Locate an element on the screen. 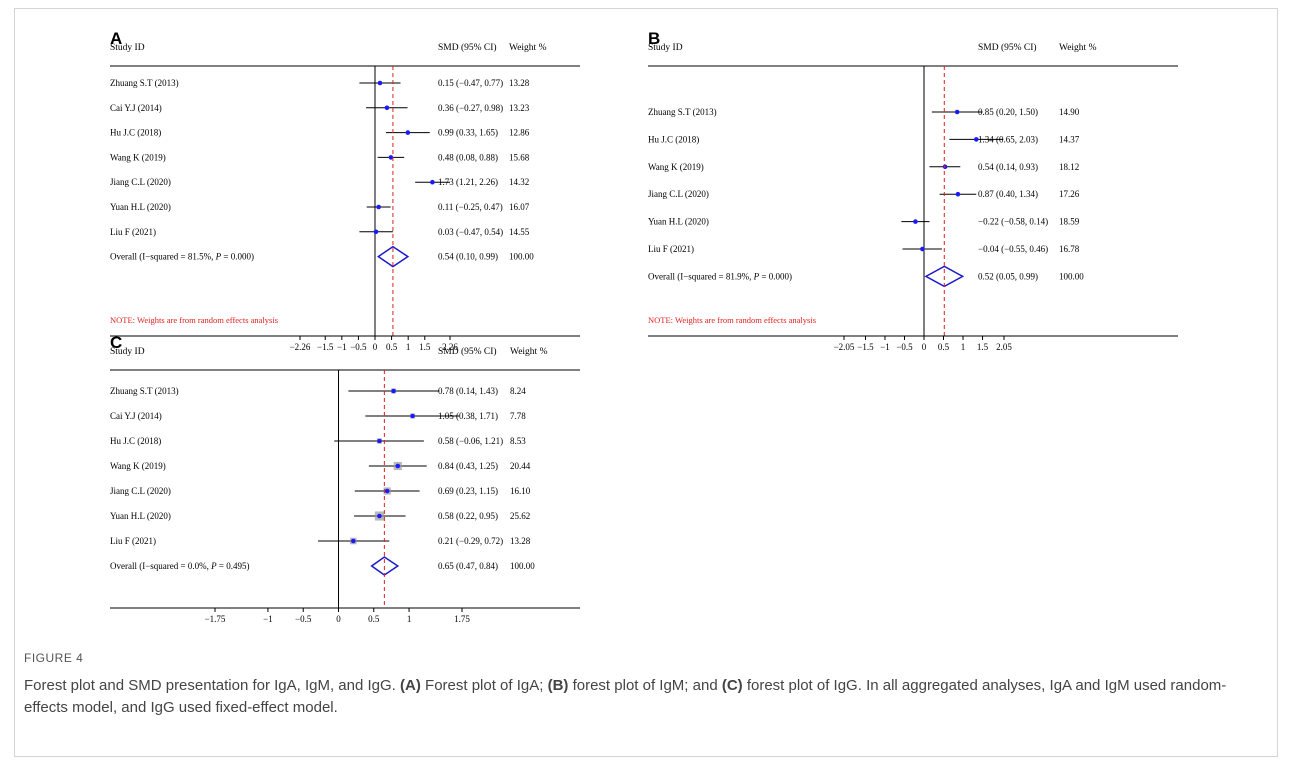 Image resolution: width=1292 pixels, height=767 pixels. study-weight: 14.32 is located at coordinates (519, 182).